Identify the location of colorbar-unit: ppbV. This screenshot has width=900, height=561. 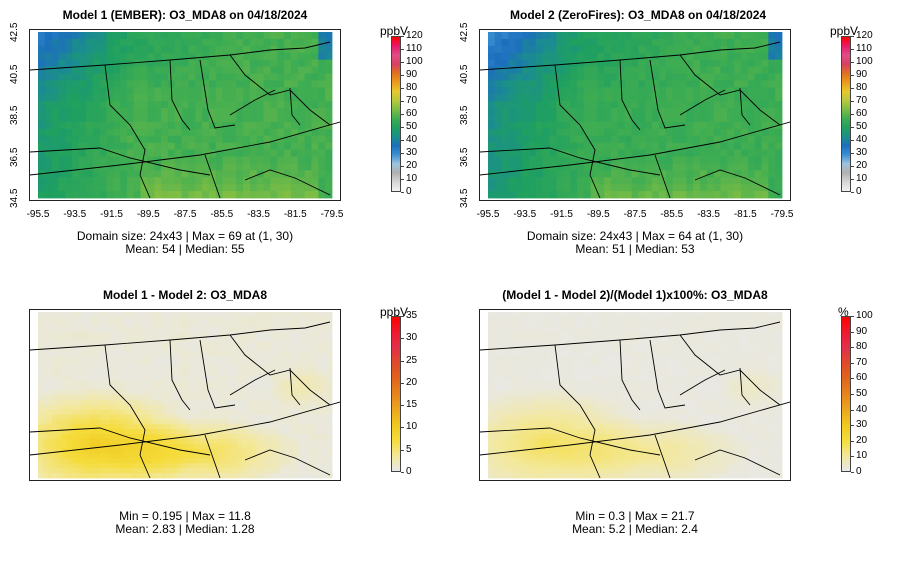
(844, 31).